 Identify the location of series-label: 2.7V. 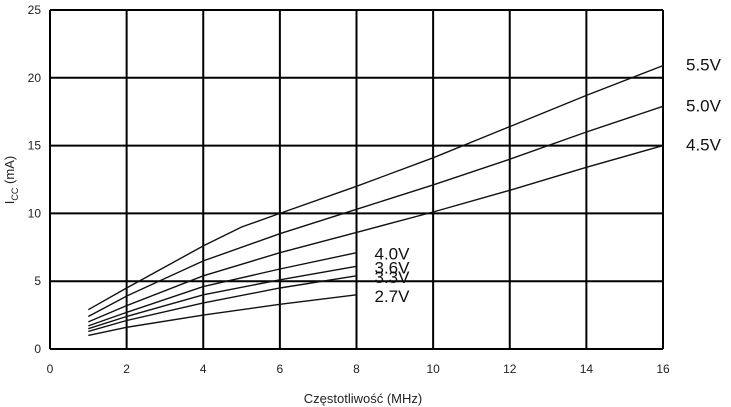
(393, 296).